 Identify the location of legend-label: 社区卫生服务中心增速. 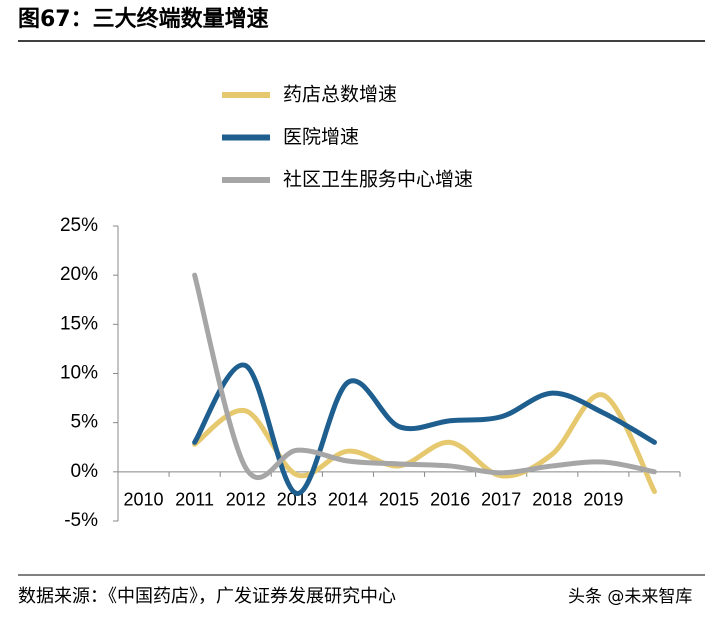
(378, 180).